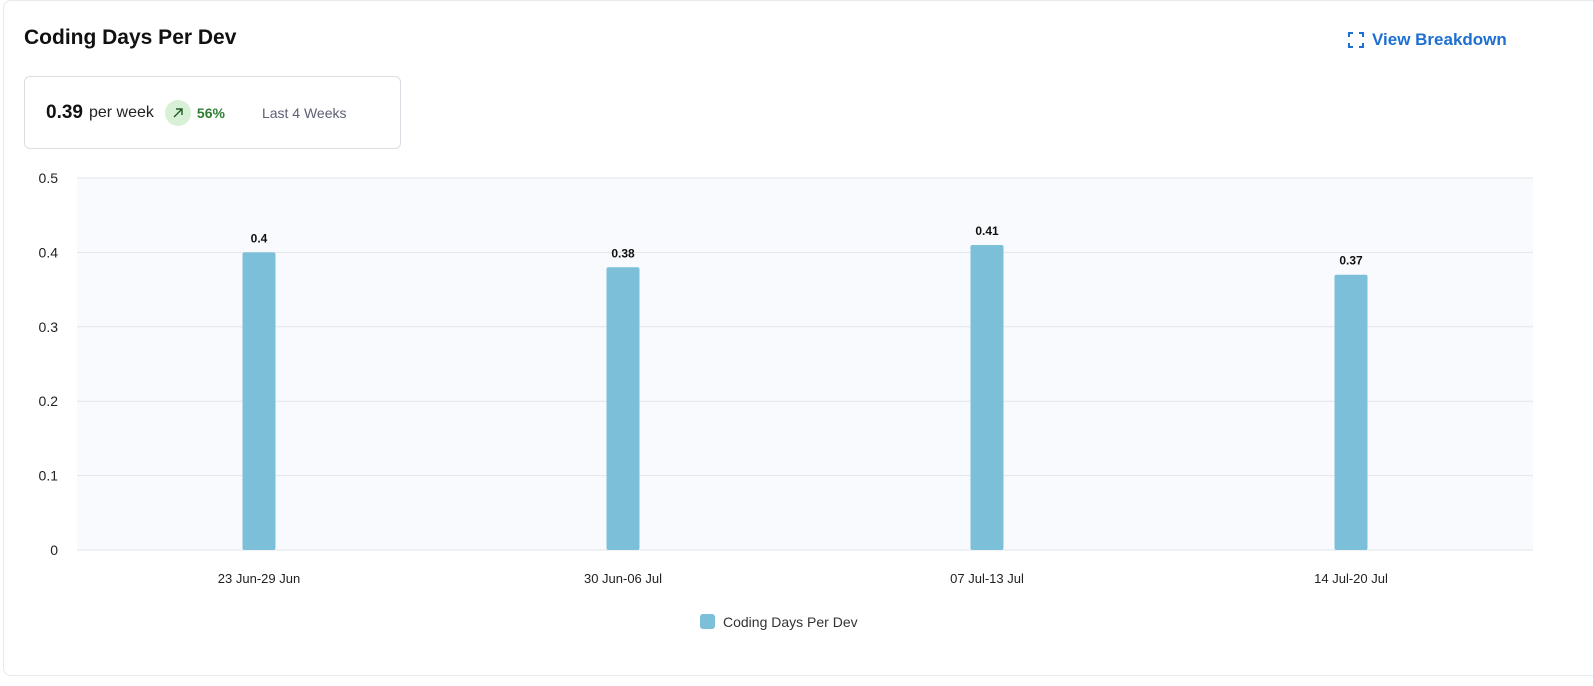 Image resolution: width=1593 pixels, height=686 pixels. Describe the element at coordinates (1351, 578) in the screenshot. I see `x-tick-label: 14 Jul-20 Jul` at that location.